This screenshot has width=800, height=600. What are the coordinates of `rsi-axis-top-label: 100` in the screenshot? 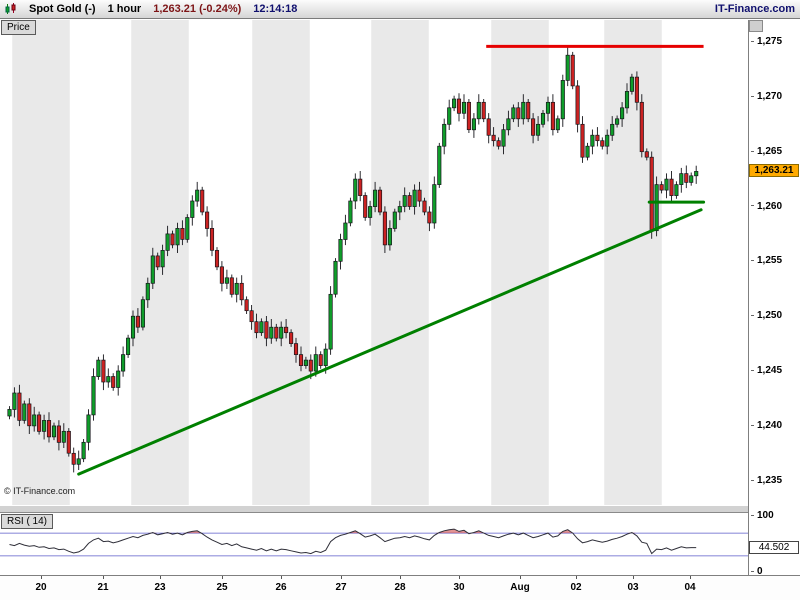 It's located at (762, 515).